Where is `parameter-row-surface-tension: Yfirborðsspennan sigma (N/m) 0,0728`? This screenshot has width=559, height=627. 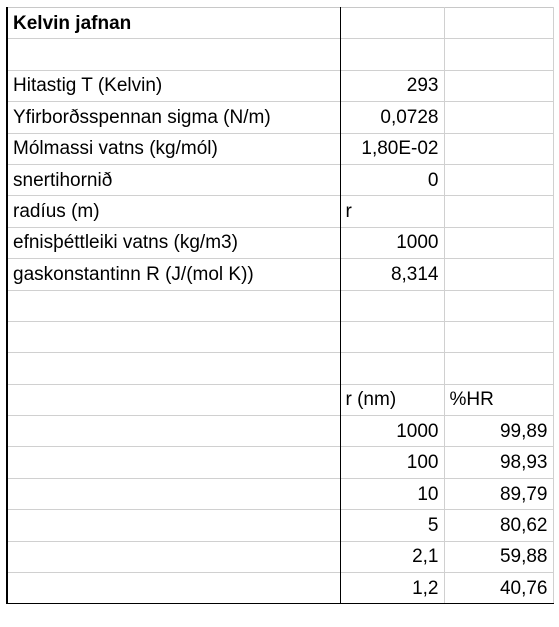
parameter-row-surface-tension: Yfirborðsspennan sigma (N/m) 0,0728 is located at coordinates (280, 117).